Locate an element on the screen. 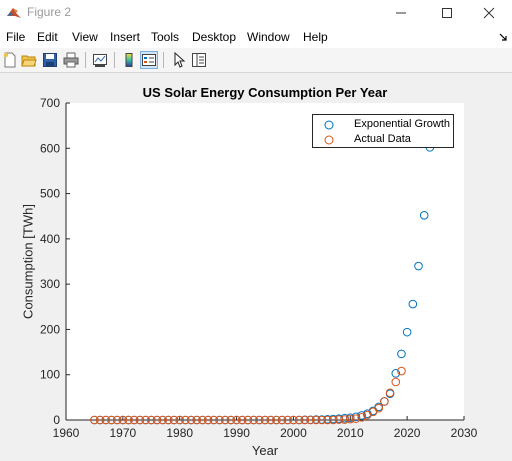 The image size is (512, 461). legend-marker-series1 is located at coordinates (329, 125).